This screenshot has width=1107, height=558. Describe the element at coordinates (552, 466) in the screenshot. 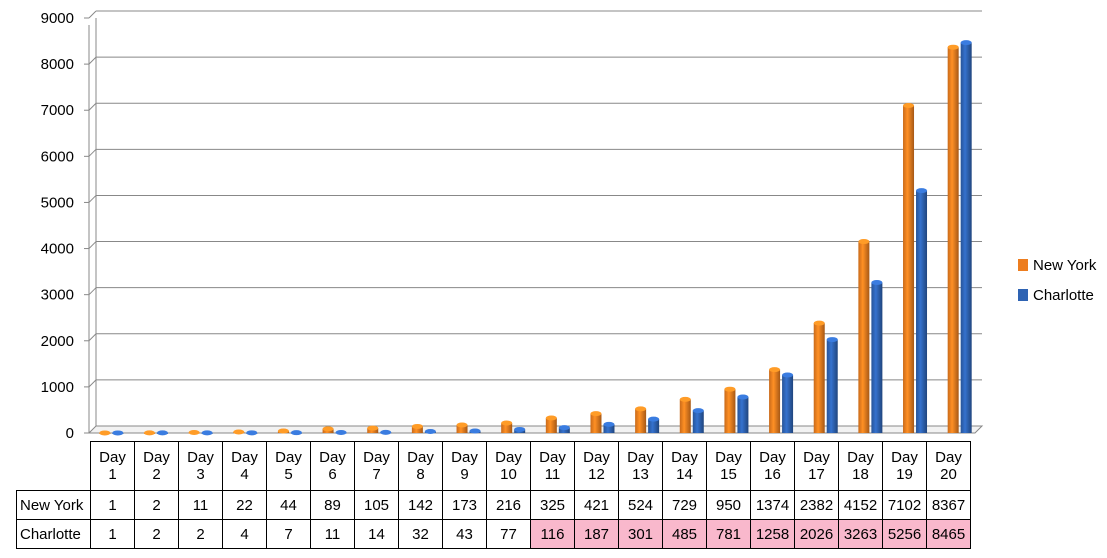

I see `category-label: Day 11` at that location.